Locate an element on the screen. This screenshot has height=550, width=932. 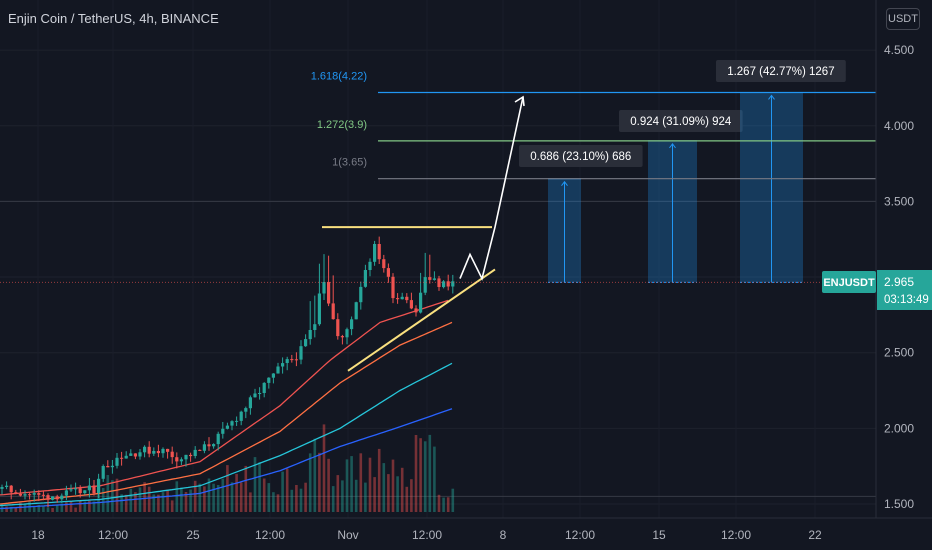
time-tick-label: Nov is located at coordinates (347, 535).